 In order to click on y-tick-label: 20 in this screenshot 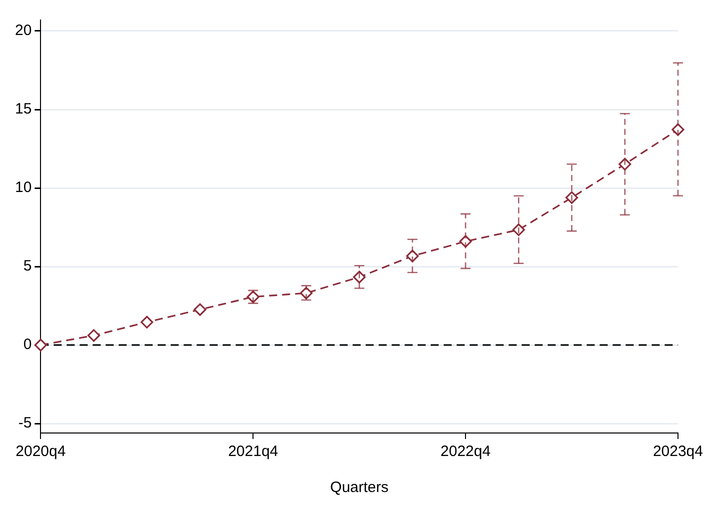, I will do `click(23, 31)`.